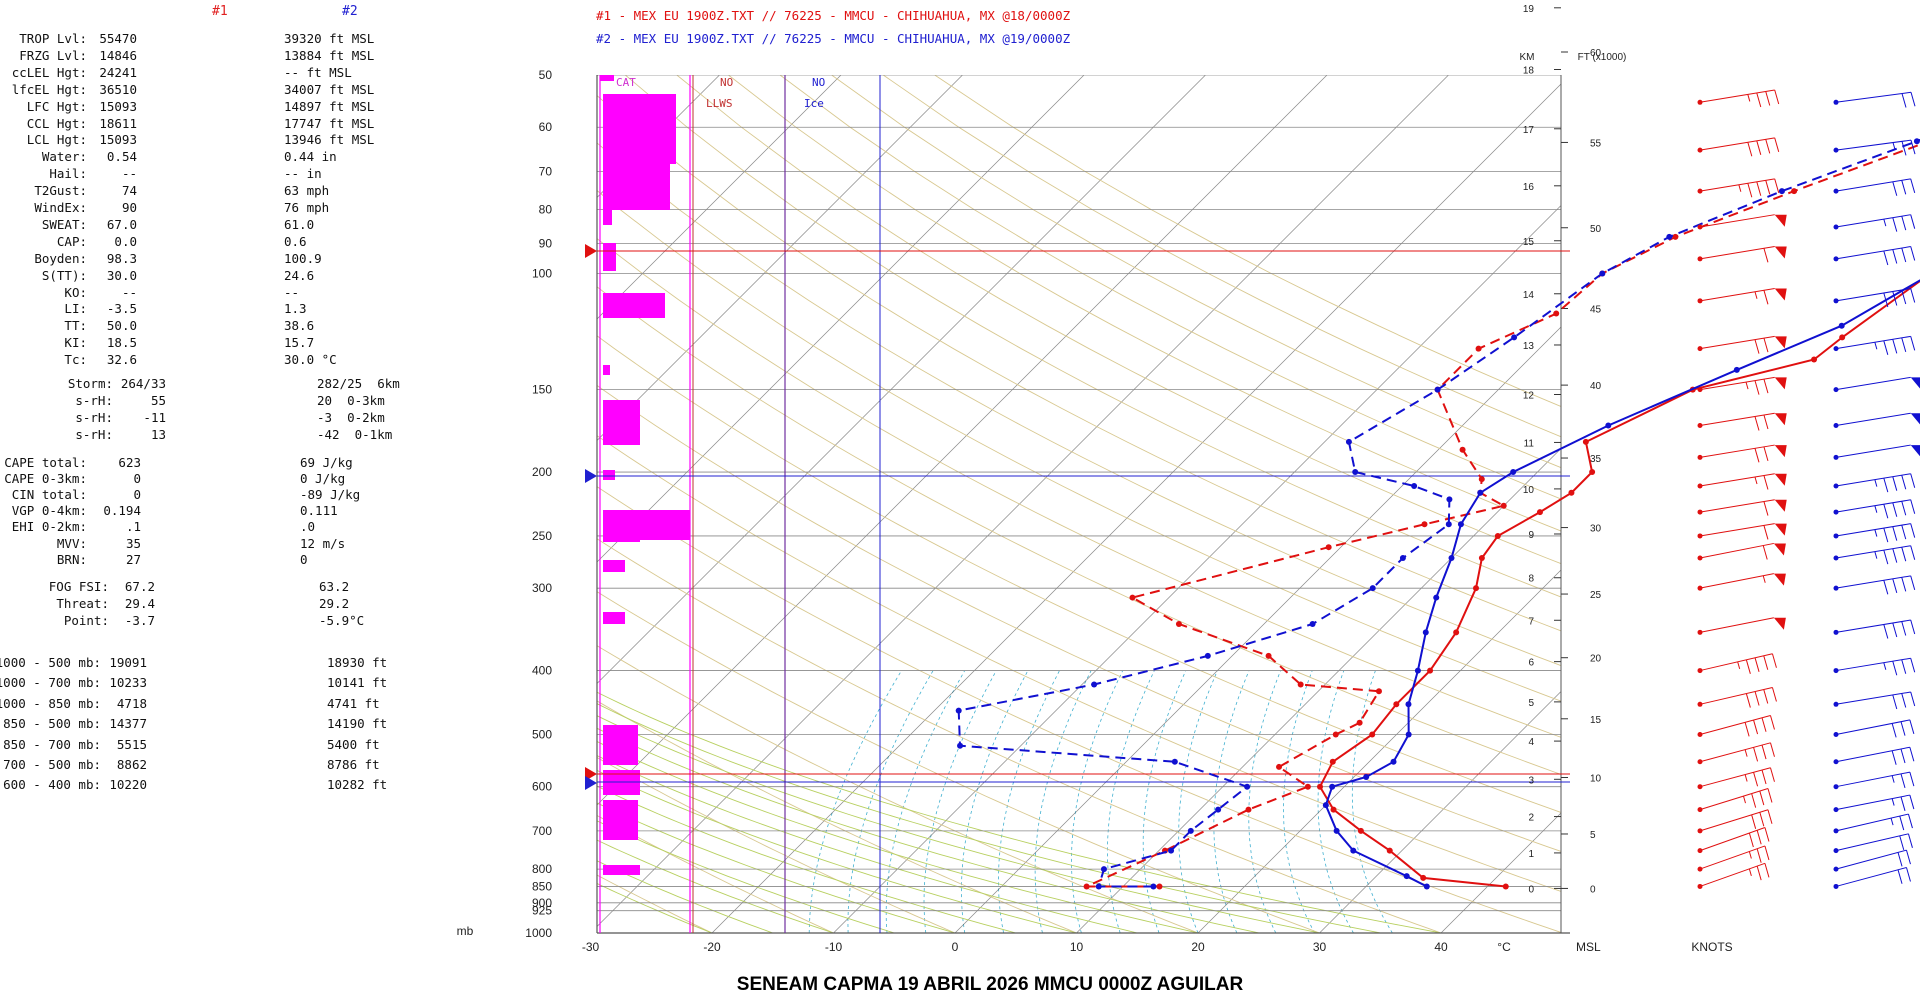 This screenshot has width=1920, height=997. Describe the element at coordinates (1596, 778) in the screenshot. I see `ft-tick-label: 10` at that location.